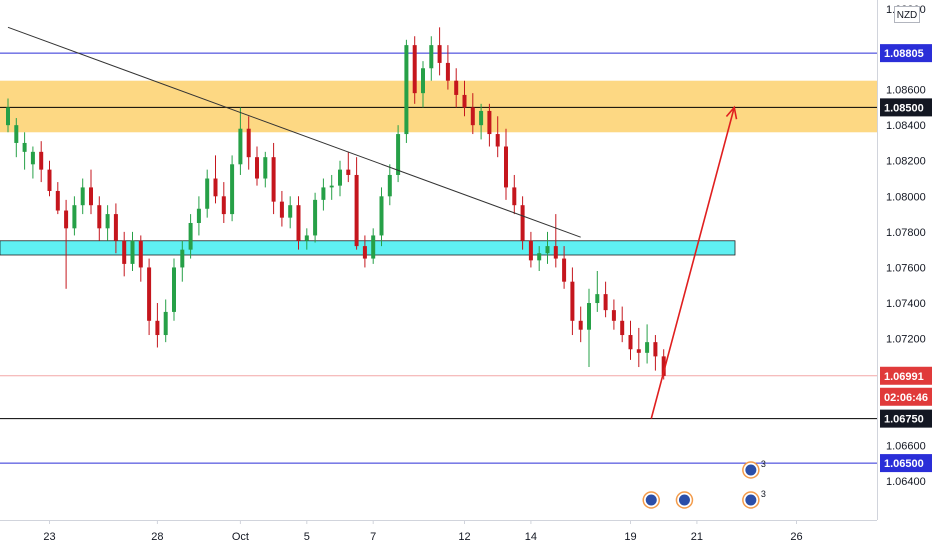  What do you see at coordinates (693, 263) in the screenshot?
I see `projection-arrow` at bounding box center [693, 263].